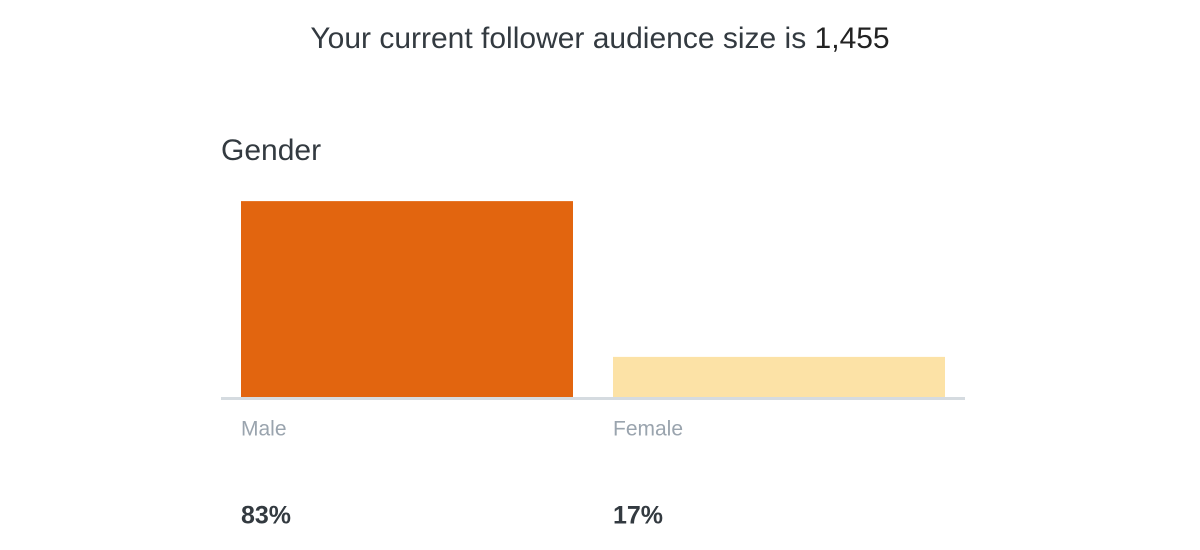 Image resolution: width=1200 pixels, height=550 pixels. Describe the element at coordinates (558, 38) in the screenshot. I see `heading-text: Your current follower audience size is` at that location.